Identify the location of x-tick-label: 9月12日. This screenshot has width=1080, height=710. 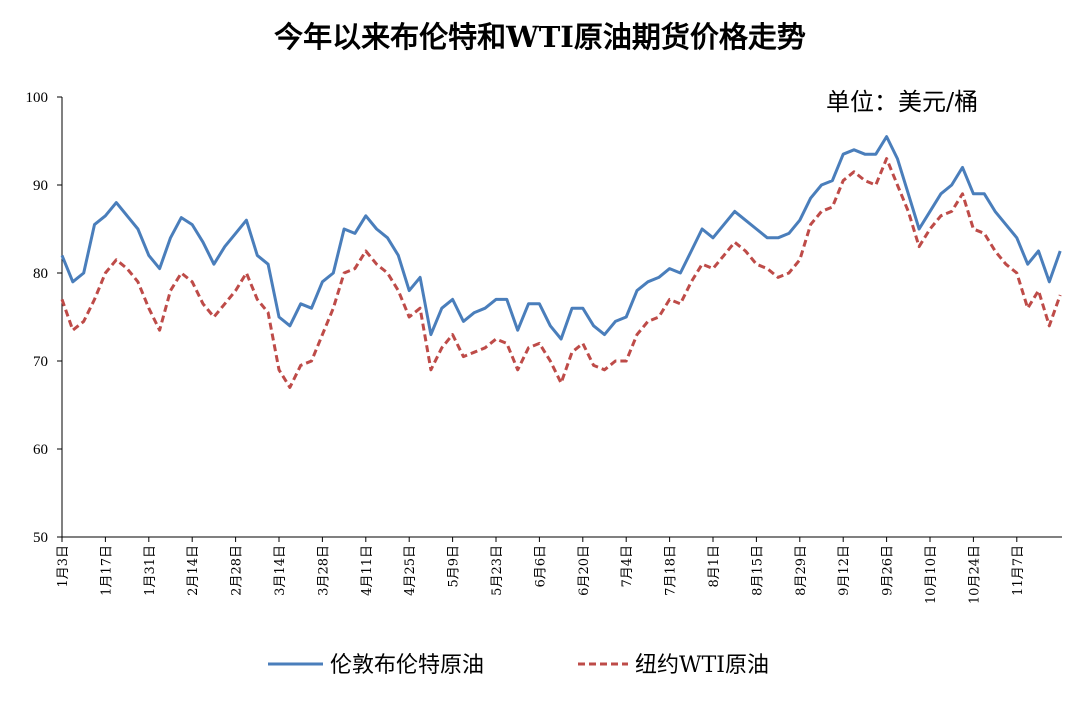
(844, 570).